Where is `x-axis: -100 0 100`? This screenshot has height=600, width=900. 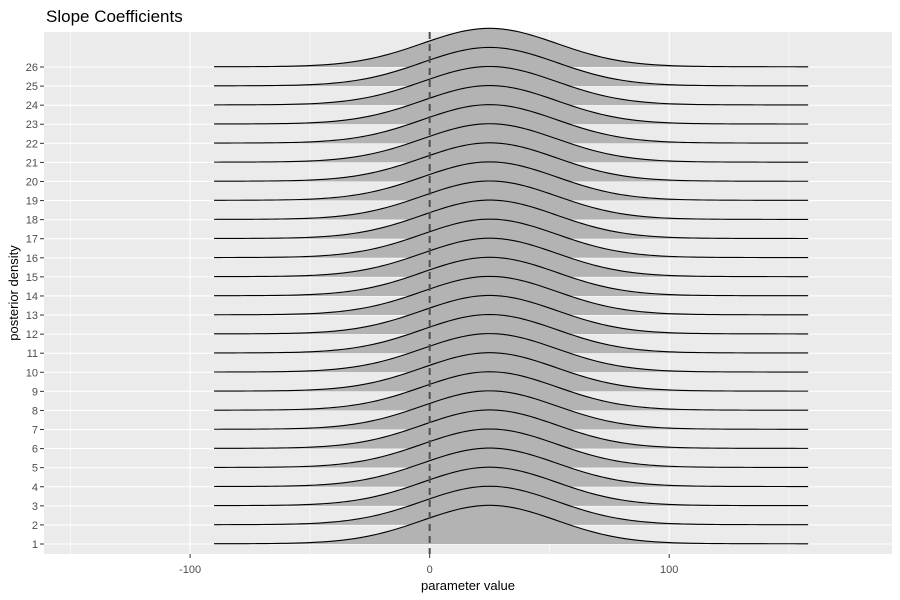 x-axis: -100 0 100 is located at coordinates (428, 565).